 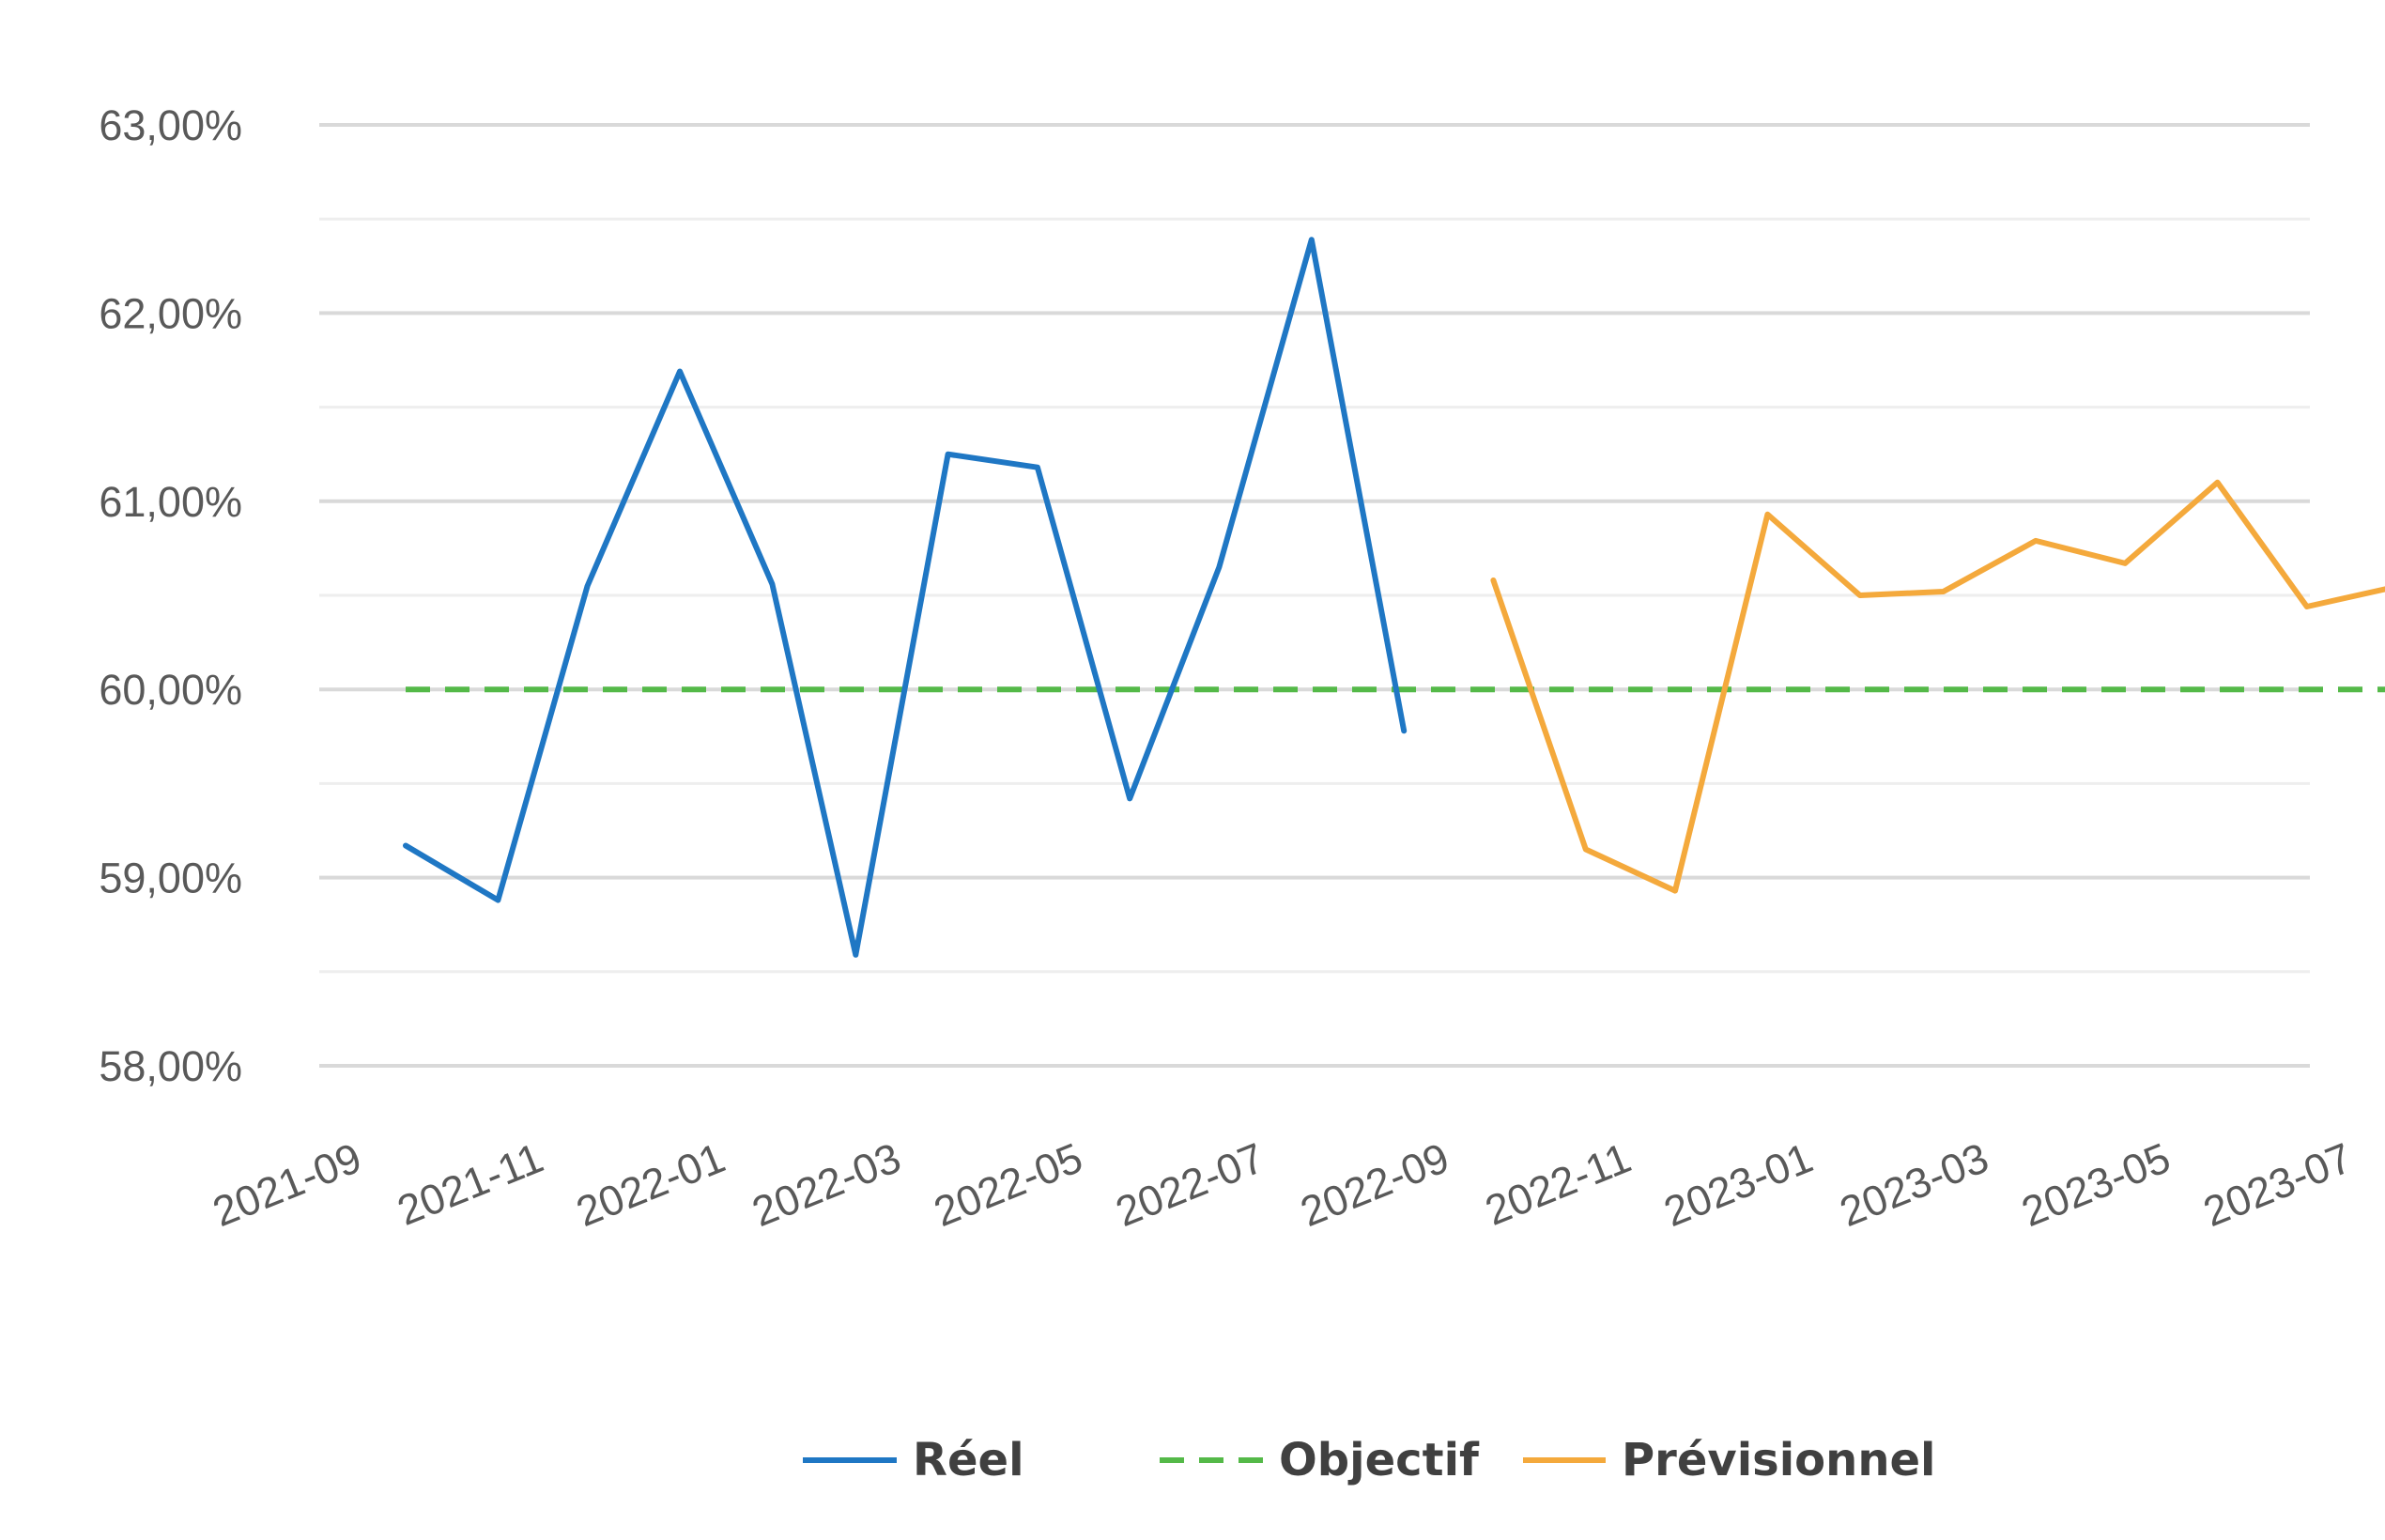 What do you see at coordinates (1779, 1460) in the screenshot?
I see `legend-label-previsionnel: Prévisionnel` at bounding box center [1779, 1460].